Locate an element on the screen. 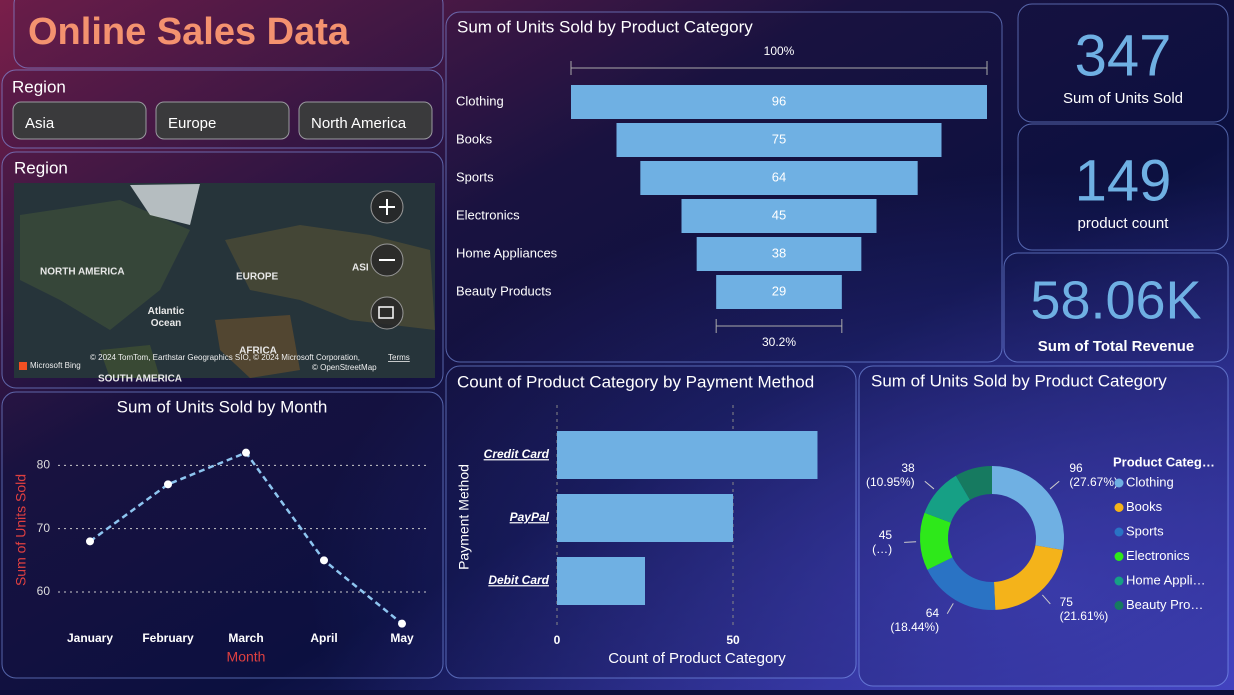  legend-label: Sports is located at coordinates (1145, 530).